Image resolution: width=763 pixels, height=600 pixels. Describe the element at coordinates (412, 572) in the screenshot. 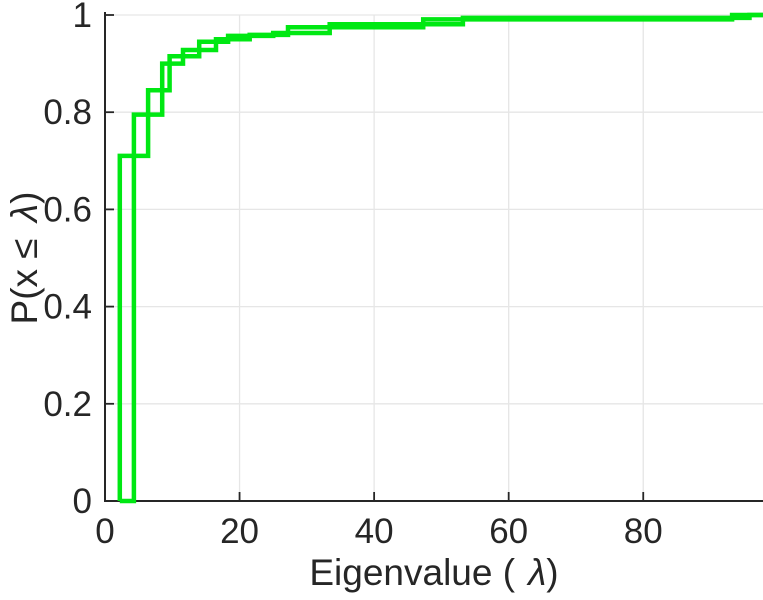

I see `x-axis-label-text: Eigenvalue (` at that location.